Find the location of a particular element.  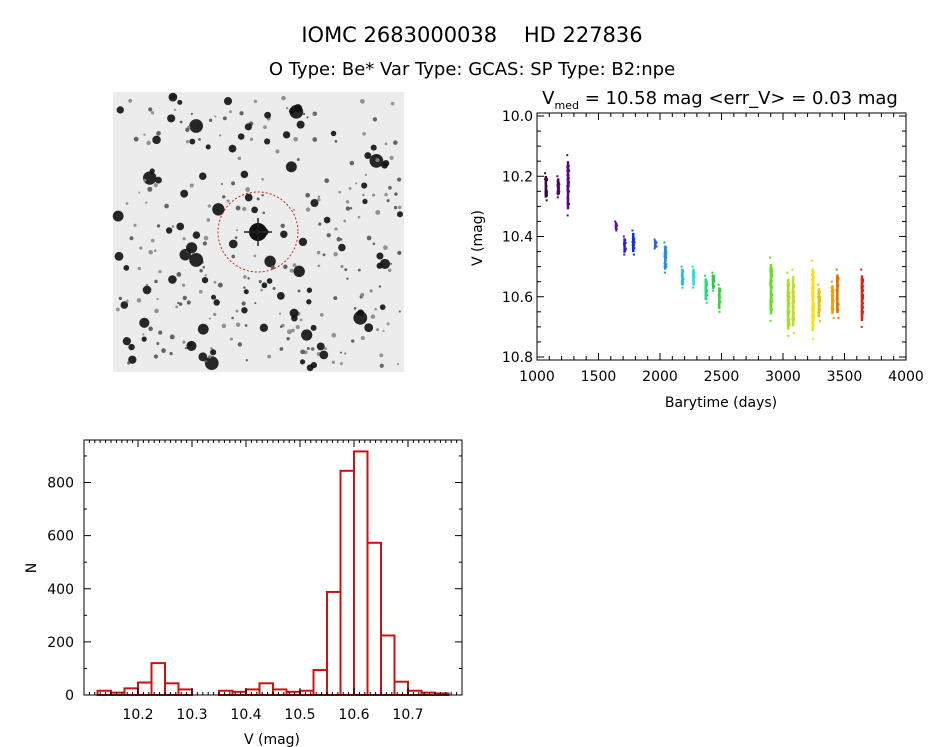

x-tick-label: 2500 is located at coordinates (722, 377).